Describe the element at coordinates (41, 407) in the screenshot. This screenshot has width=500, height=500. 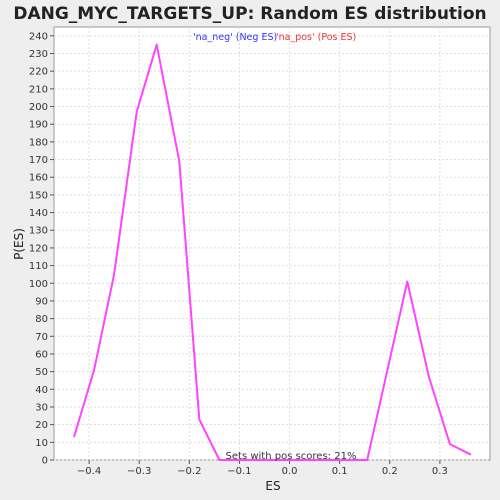
I see `y-tick-label: 30` at that location.